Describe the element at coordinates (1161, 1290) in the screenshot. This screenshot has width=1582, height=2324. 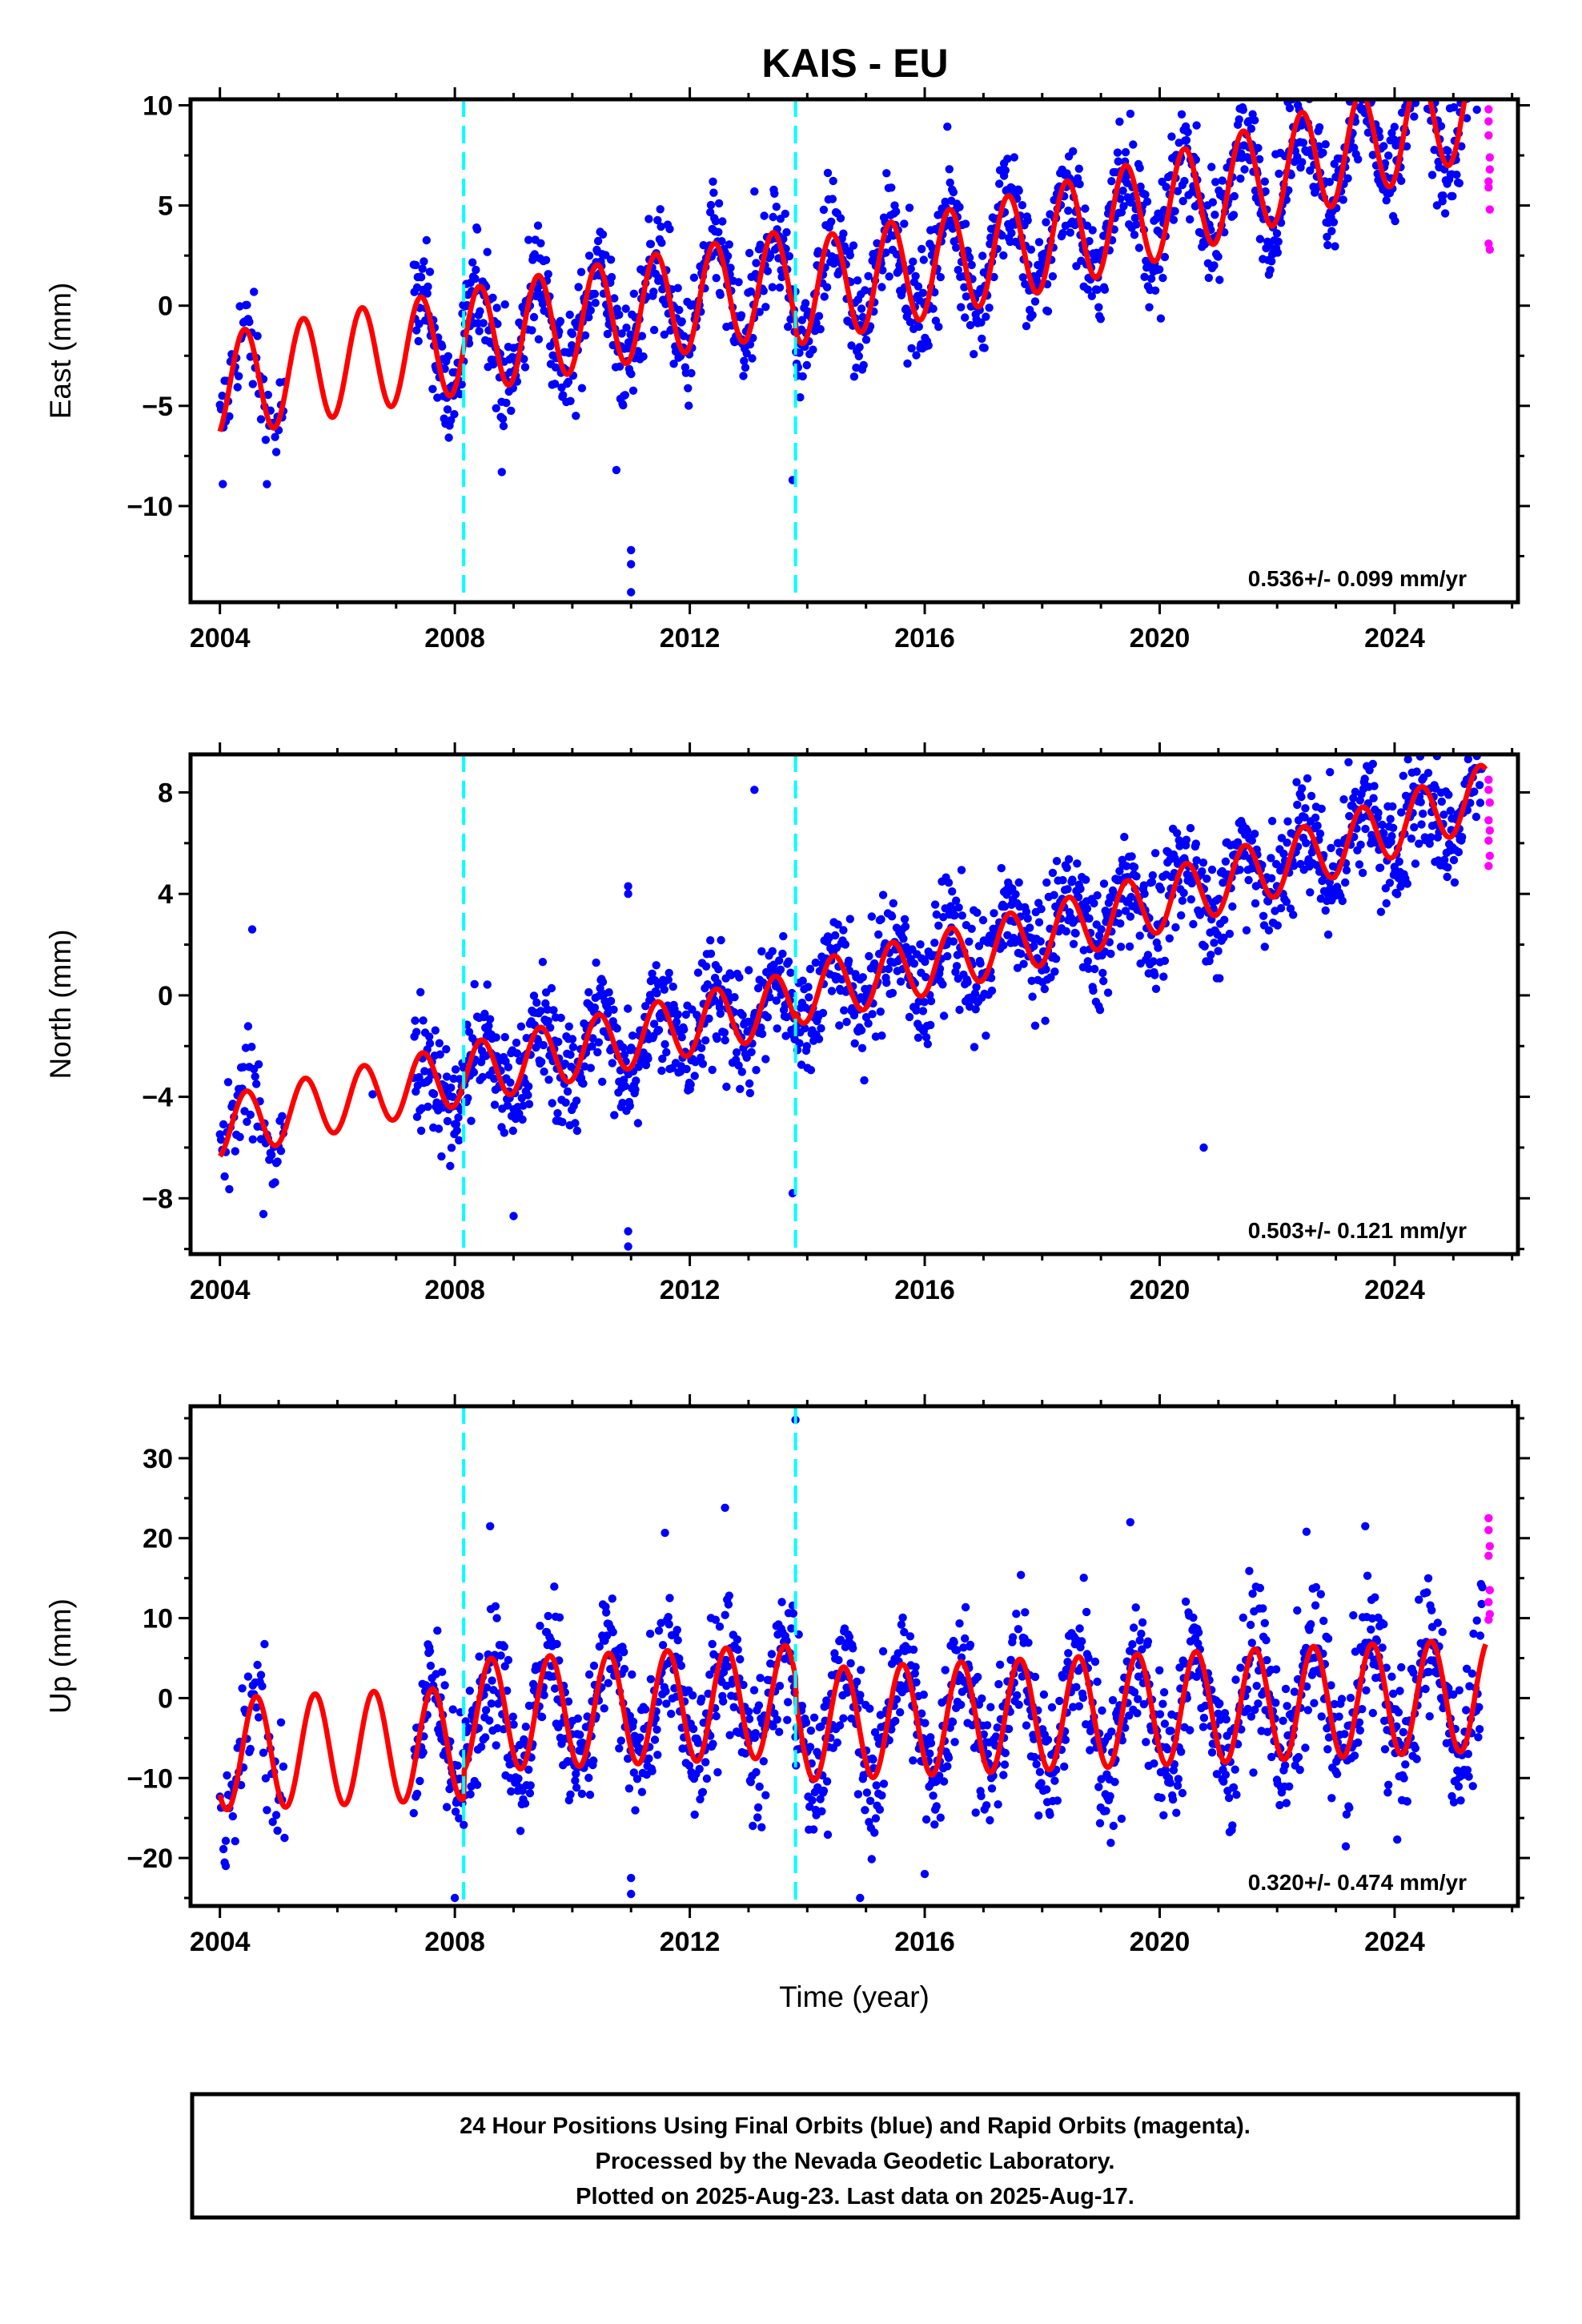
I see `x-tick-label: 2020` at that location.